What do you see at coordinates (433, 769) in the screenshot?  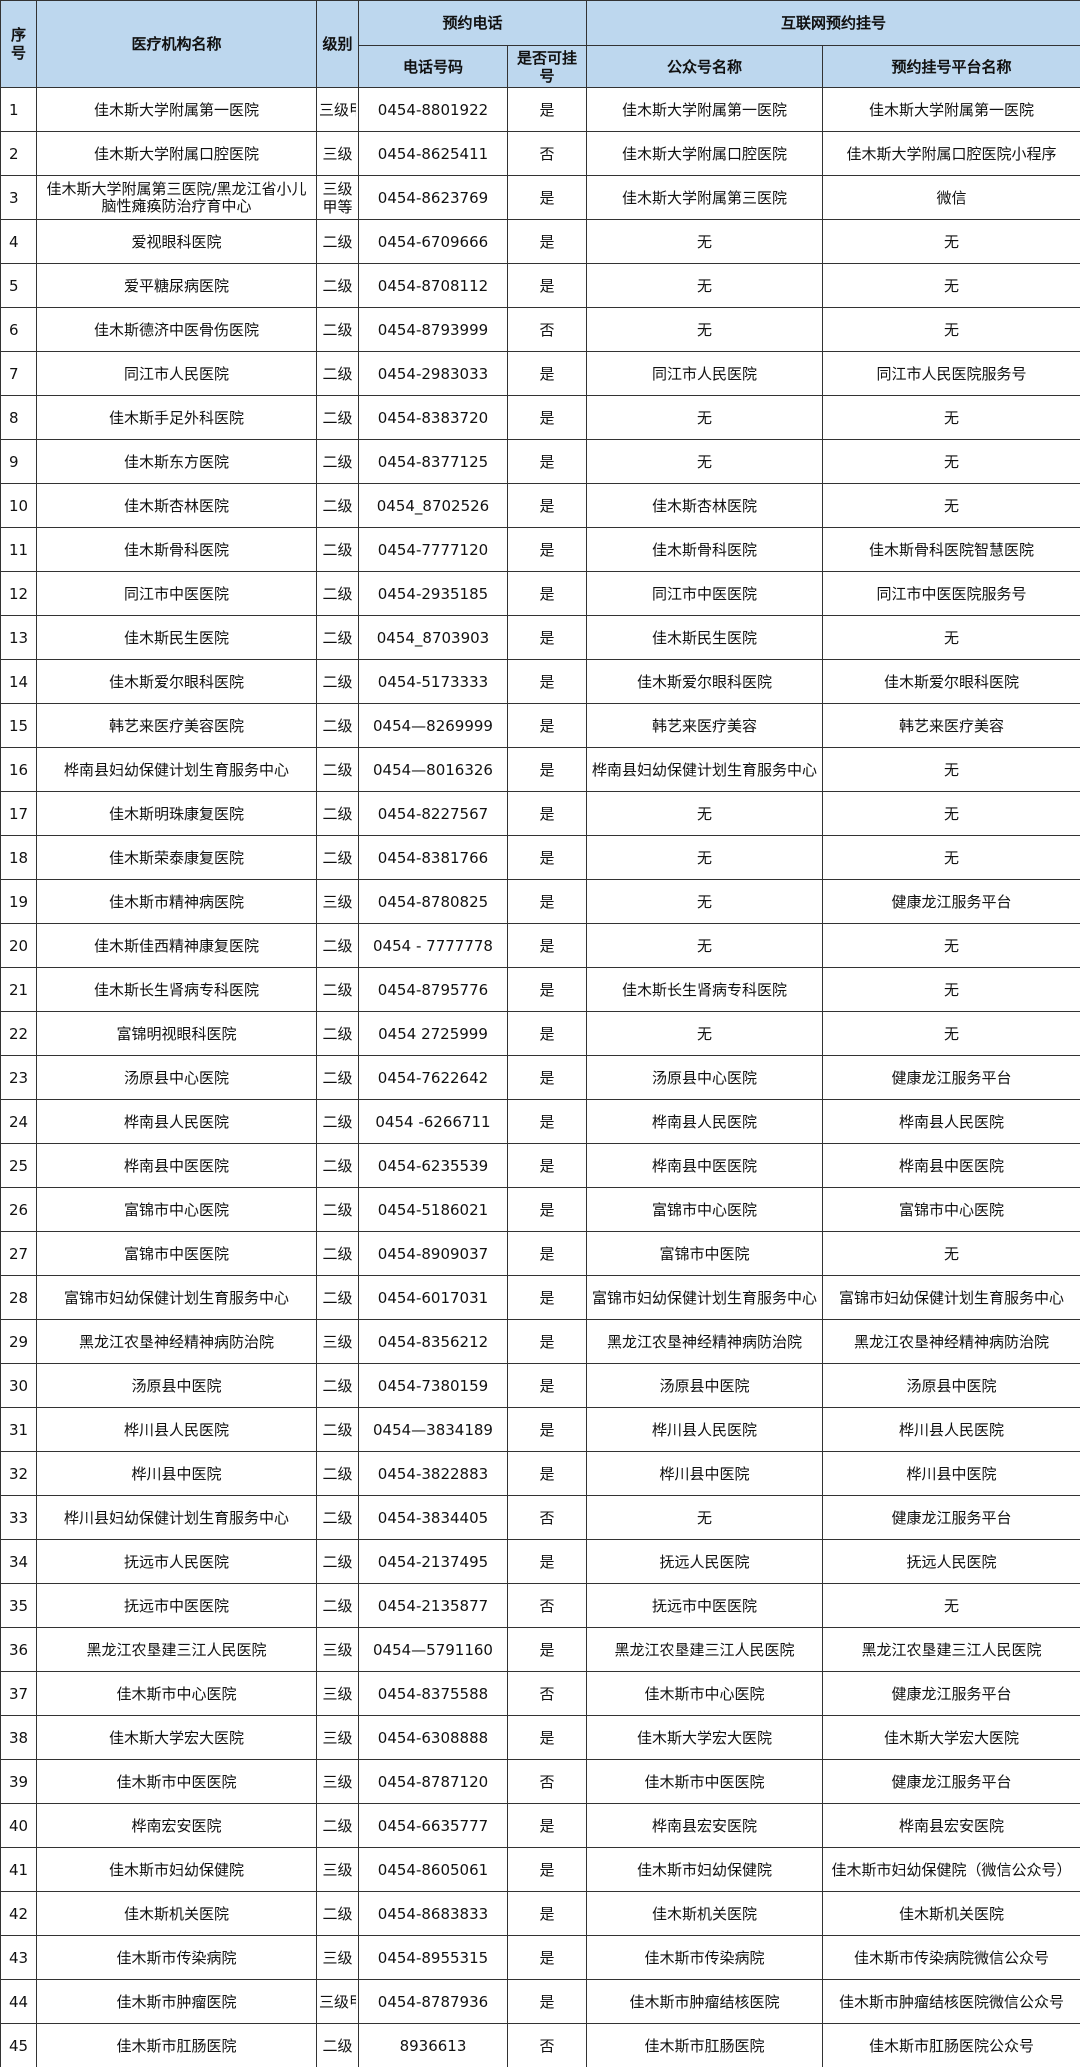 I see `phone-cell: 0454—8016326` at bounding box center [433, 769].